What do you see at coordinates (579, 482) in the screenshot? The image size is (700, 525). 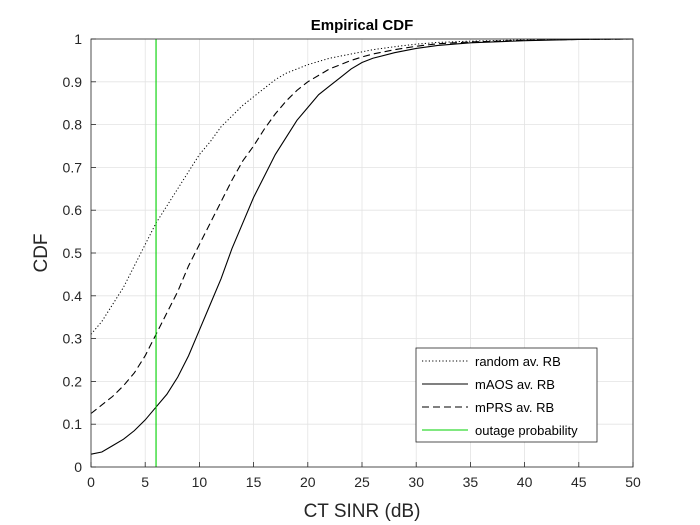 I see `x-tick-label: 45` at bounding box center [579, 482].